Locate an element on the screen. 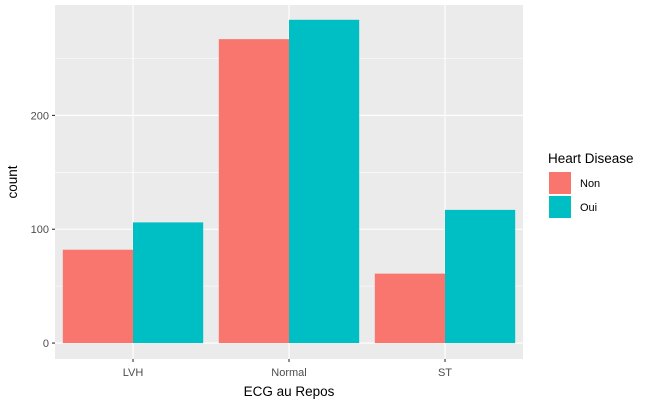 This screenshot has width=657, height=406. y-tick-label: 200 is located at coordinates (40, 116).